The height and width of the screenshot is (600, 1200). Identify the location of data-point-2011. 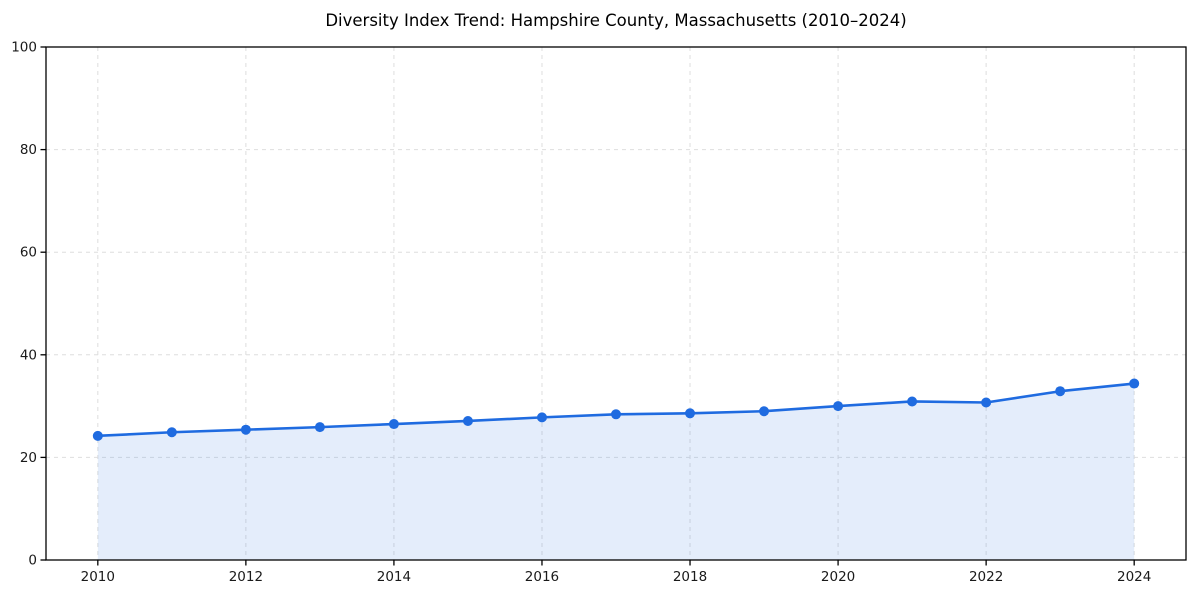
(171, 432).